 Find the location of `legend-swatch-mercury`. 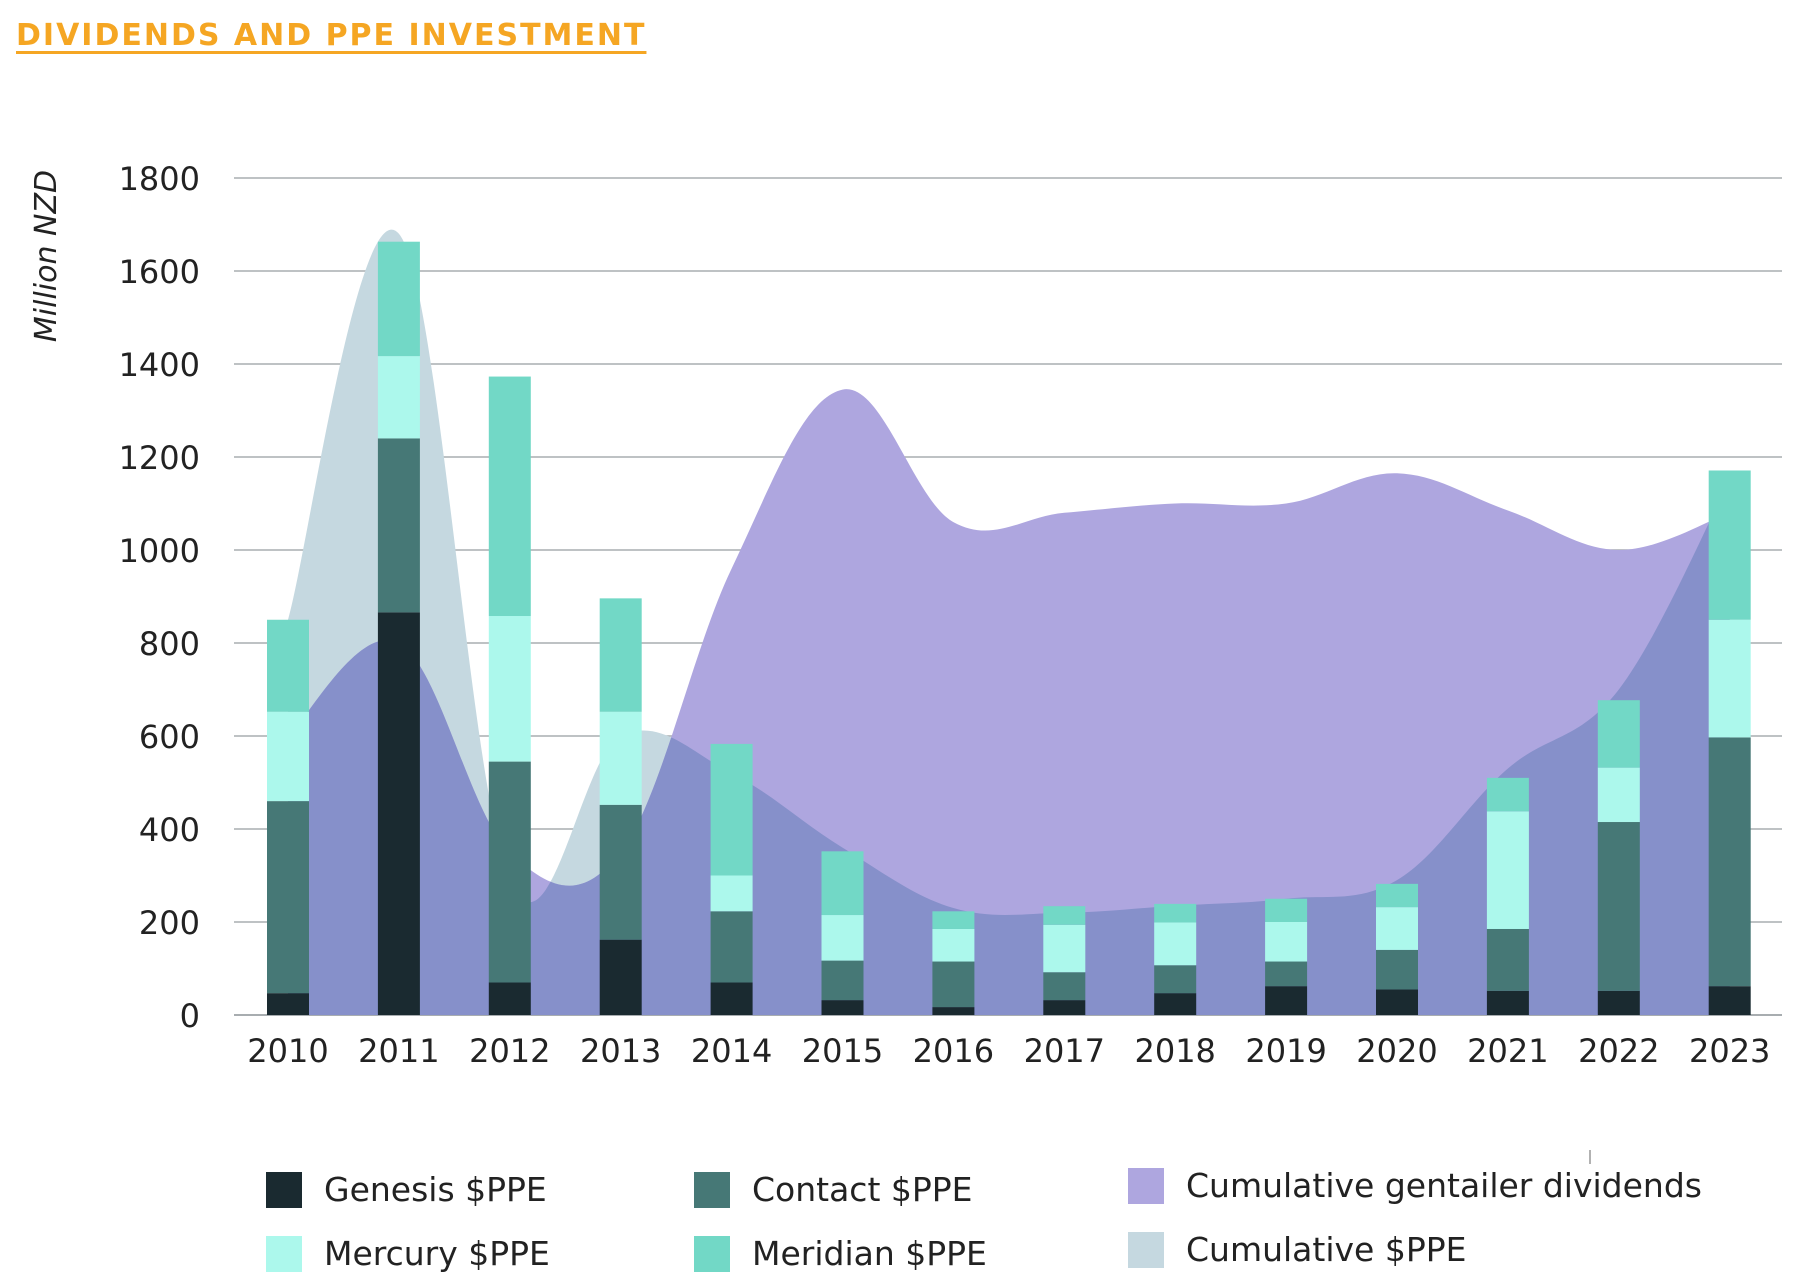

legend-swatch-mercury is located at coordinates (284, 1253).